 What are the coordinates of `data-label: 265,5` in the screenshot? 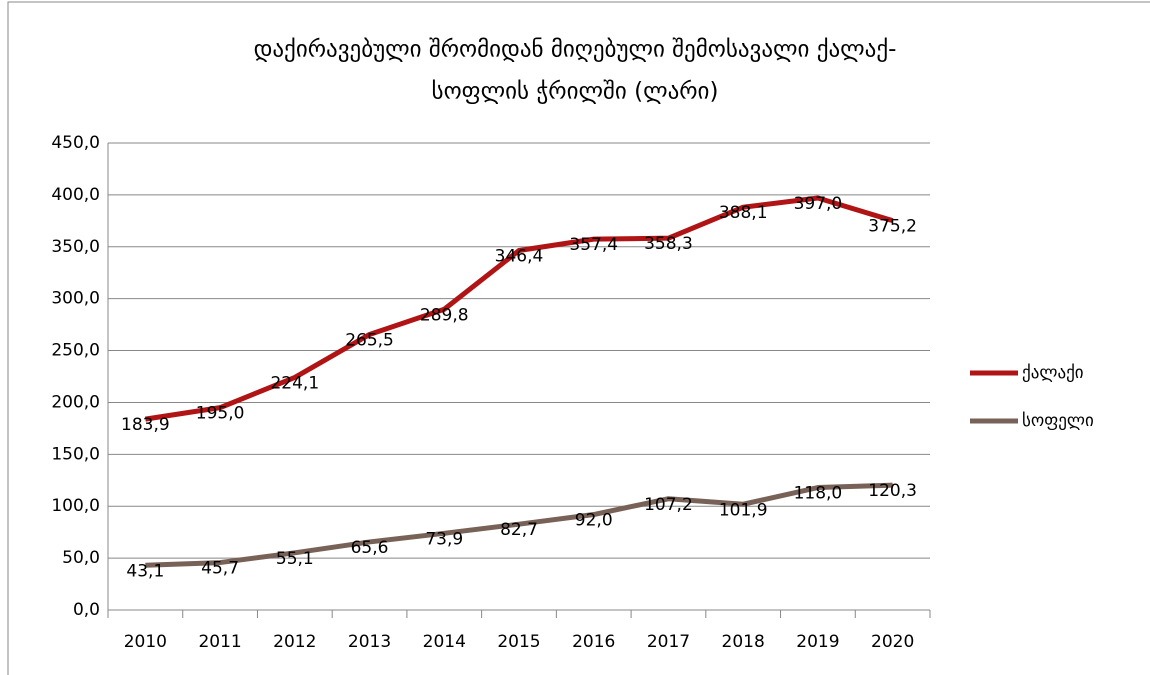 It's located at (369, 340).